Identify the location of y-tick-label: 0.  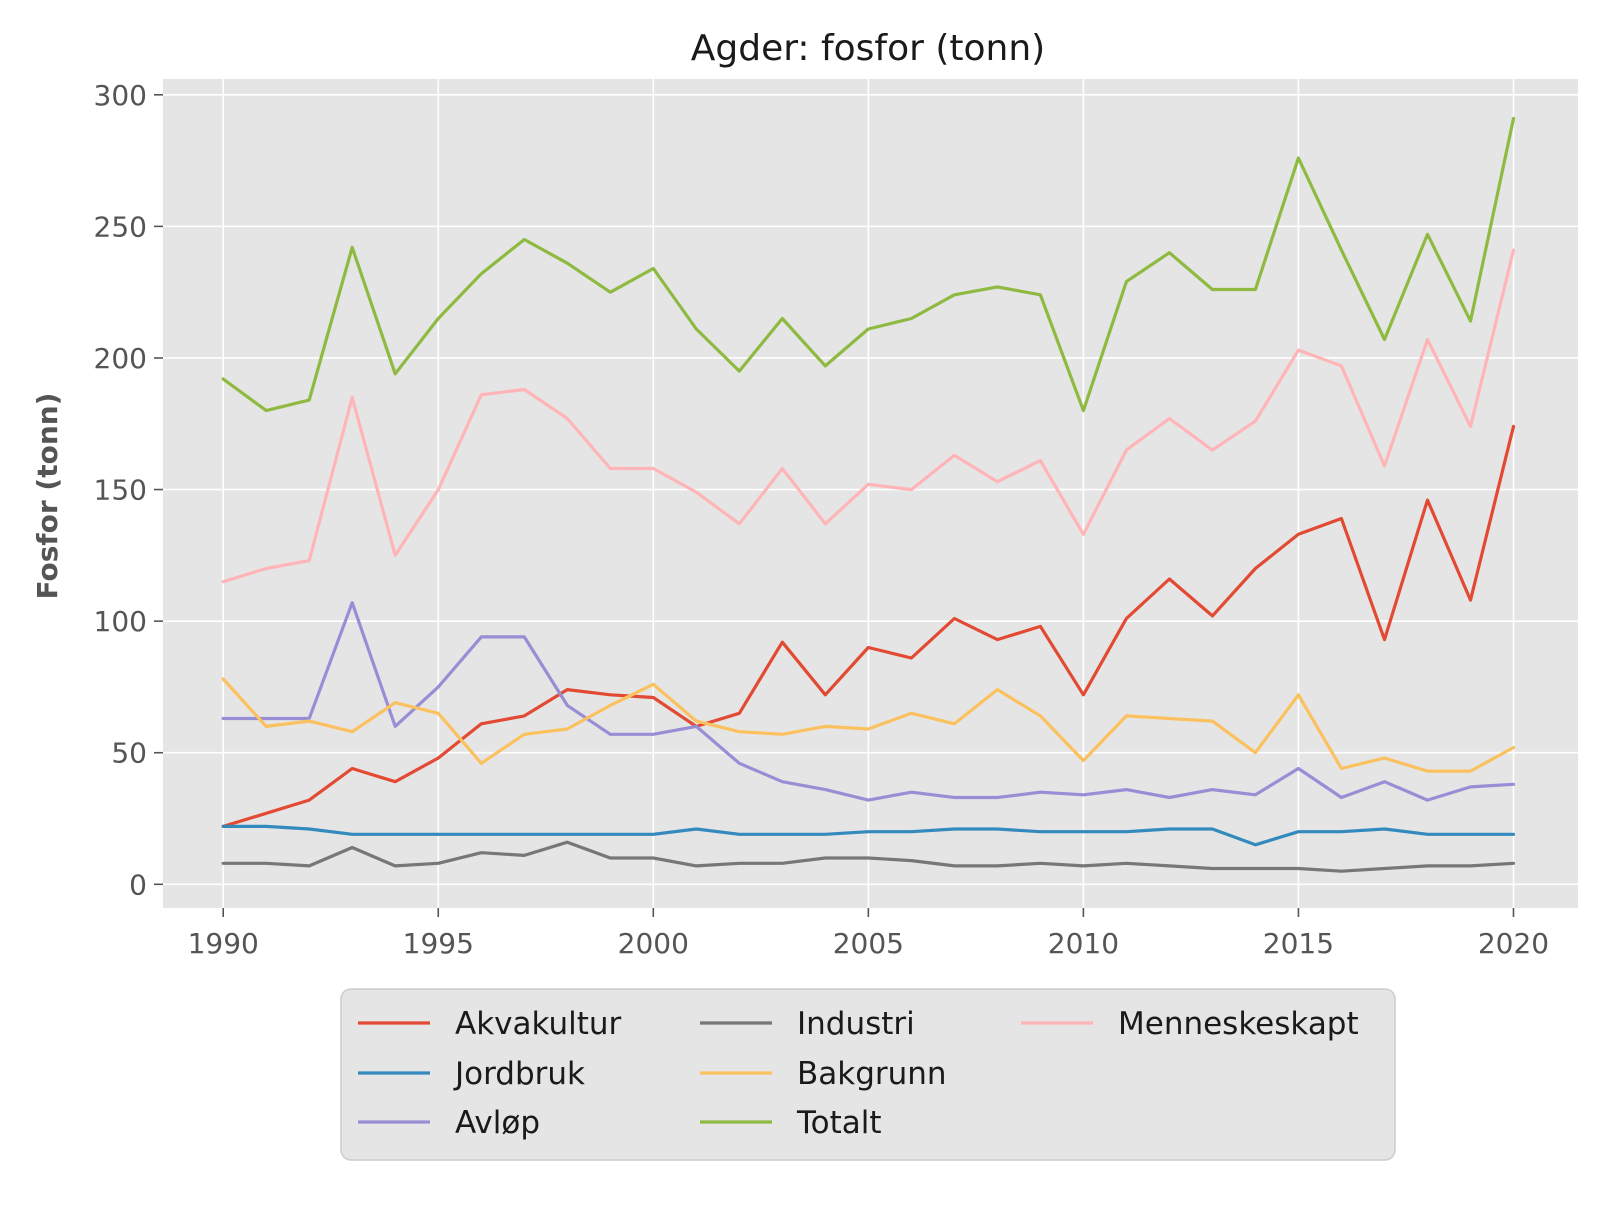
(138, 884).